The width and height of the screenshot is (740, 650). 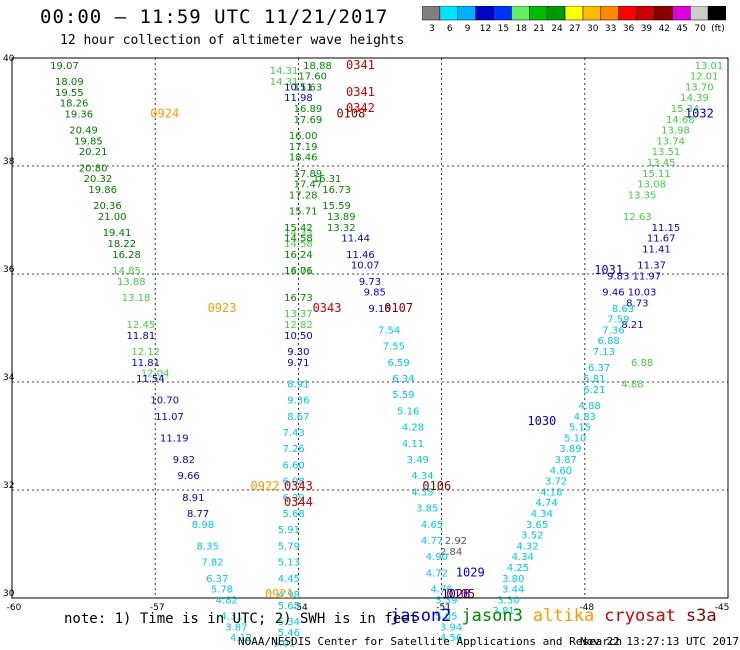 What do you see at coordinates (289, 622) in the screenshot?
I see `wave-height-point: 5.34` at bounding box center [289, 622].